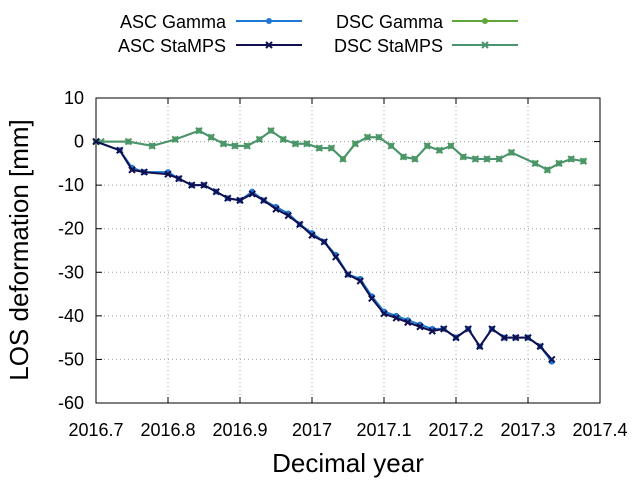  What do you see at coordinates (455, 430) in the screenshot?
I see `x-tick-label: 2017.2` at bounding box center [455, 430].